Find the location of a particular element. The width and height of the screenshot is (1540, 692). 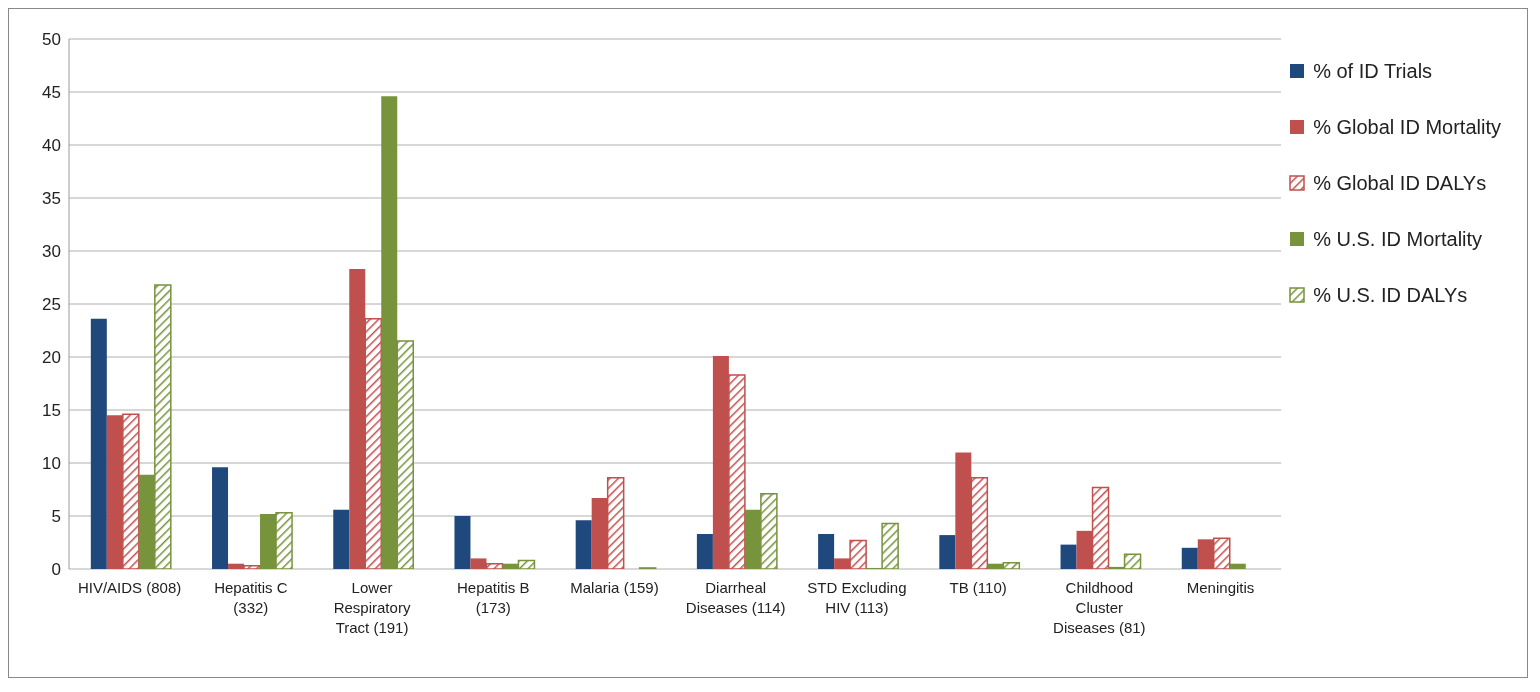

x-tick-label: Hepatitis C (332) is located at coordinates (251, 597).